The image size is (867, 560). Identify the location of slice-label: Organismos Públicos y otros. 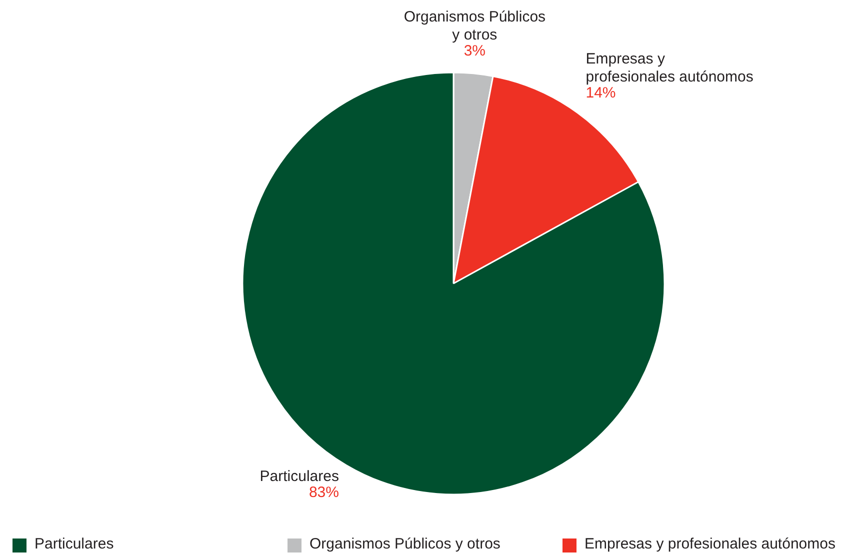
(475, 26).